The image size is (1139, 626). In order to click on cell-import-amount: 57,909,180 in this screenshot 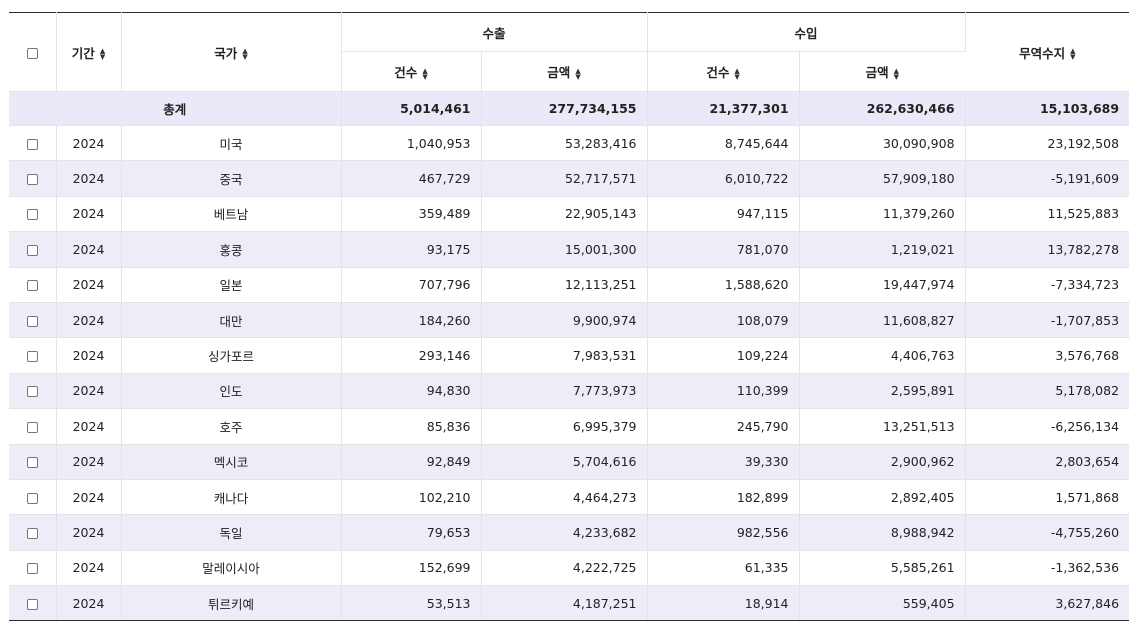, I will do `click(882, 178)`.